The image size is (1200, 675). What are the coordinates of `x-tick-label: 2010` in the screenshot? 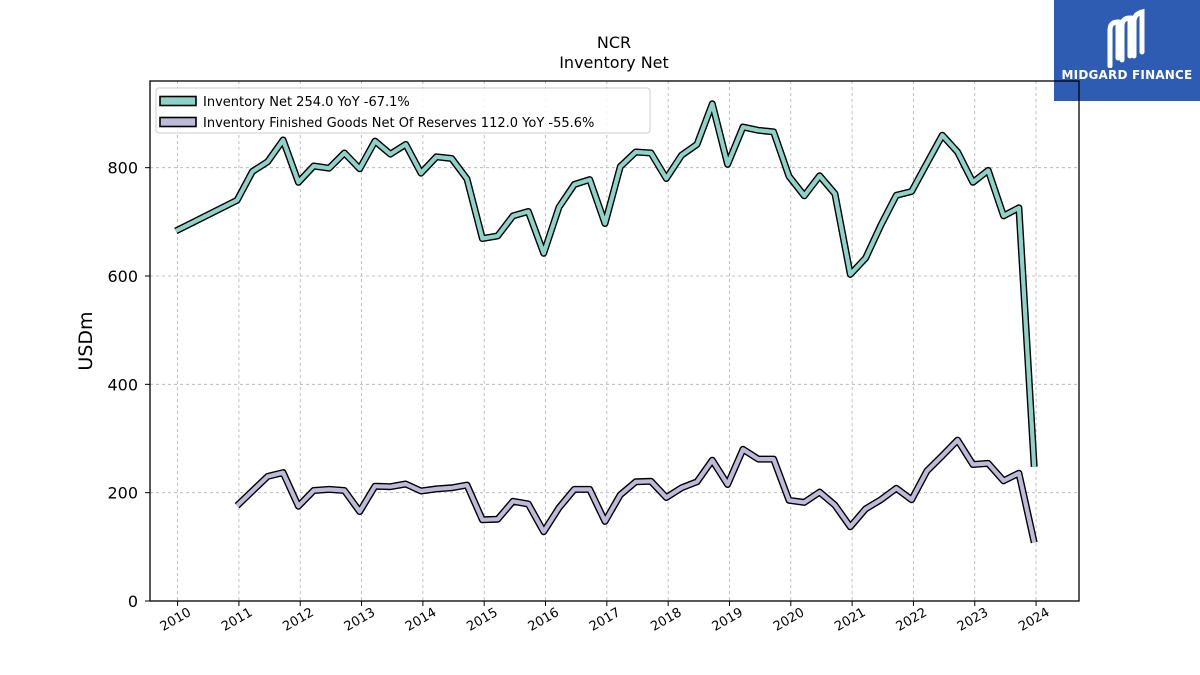 It's located at (176, 620).